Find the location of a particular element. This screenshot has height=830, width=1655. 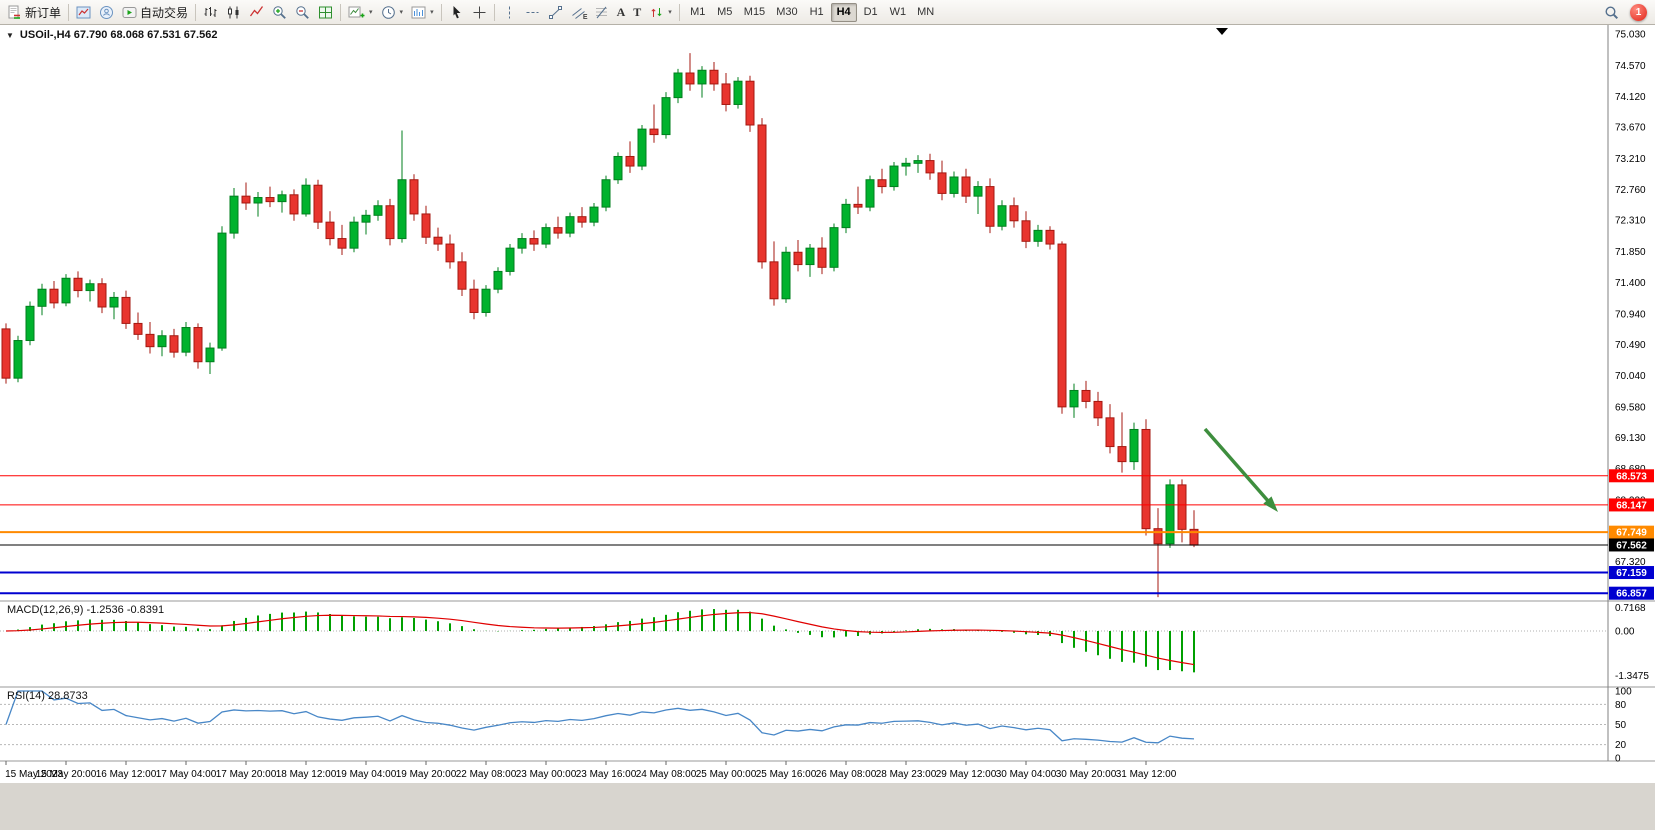

trend-arrow-annotation is located at coordinates (1240, 469).